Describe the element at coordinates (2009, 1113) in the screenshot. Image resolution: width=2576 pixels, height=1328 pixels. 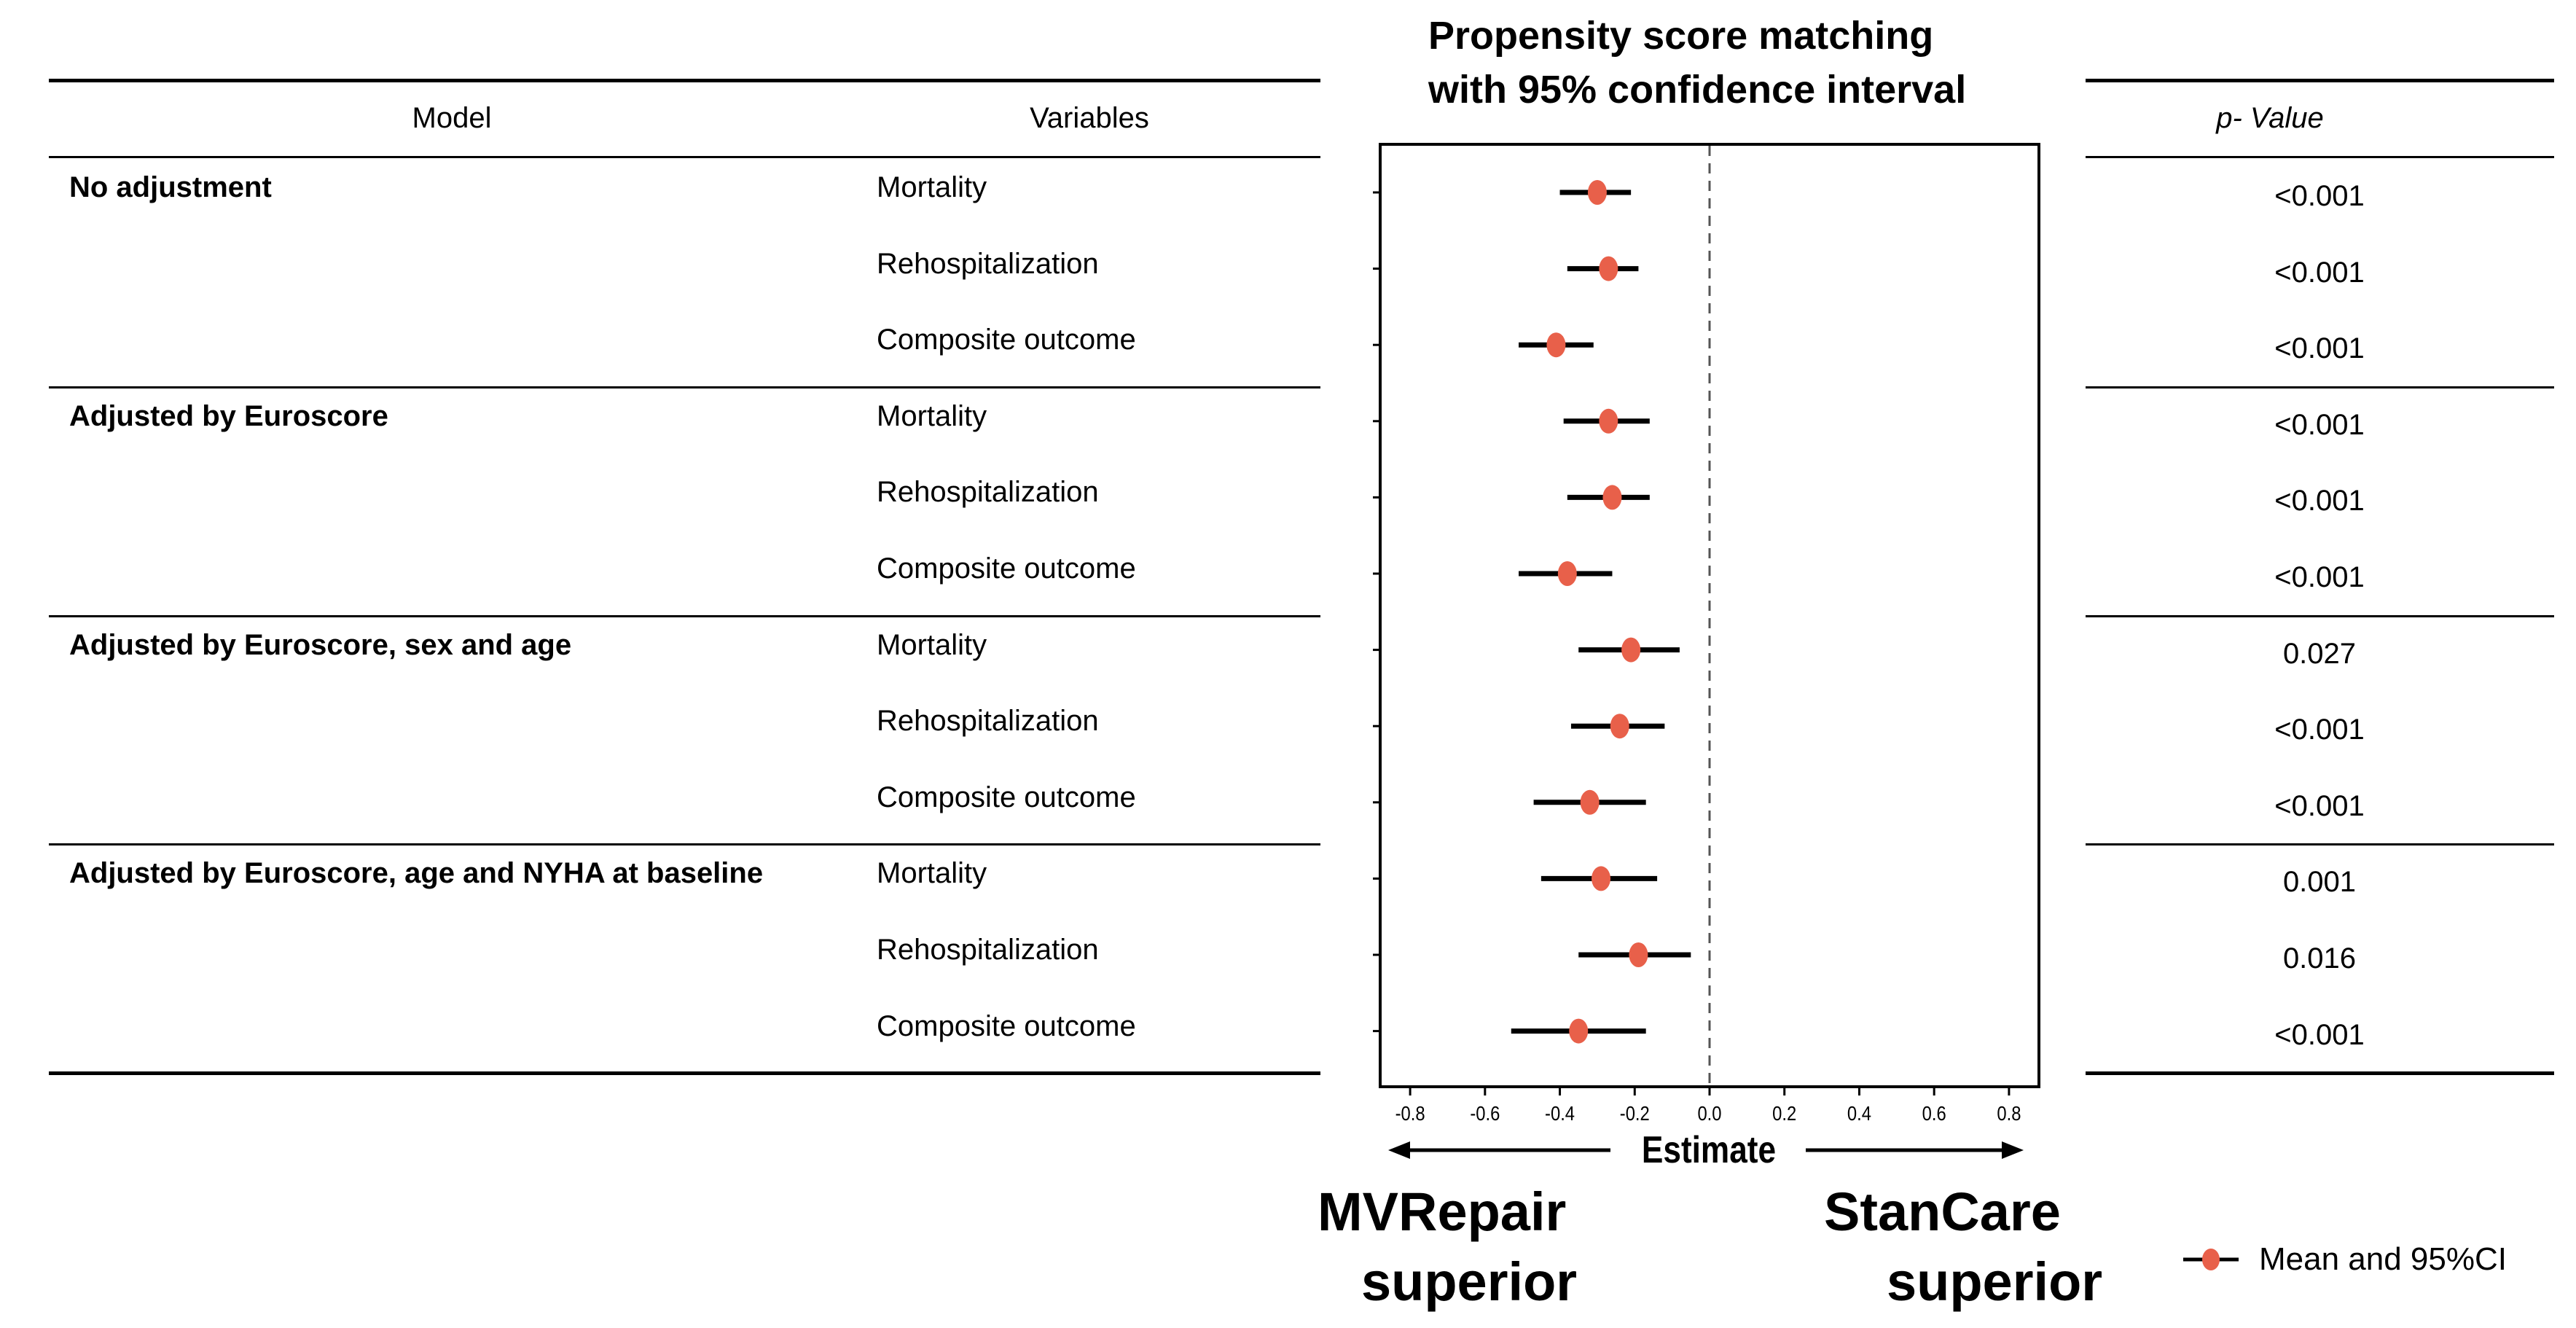
I see `x-tick-label: 0.8` at that location.